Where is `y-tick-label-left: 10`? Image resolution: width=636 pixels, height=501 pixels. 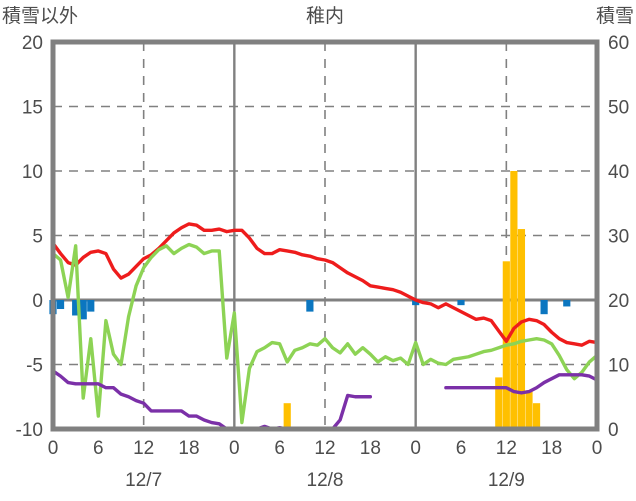 y-tick-label-left: 10 is located at coordinates (32, 172).